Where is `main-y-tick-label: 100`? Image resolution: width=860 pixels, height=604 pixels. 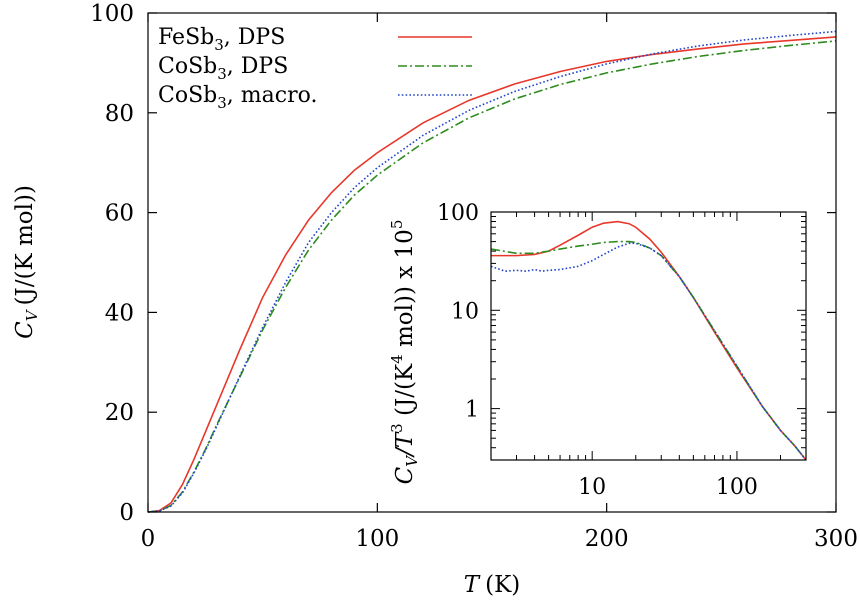 main-y-tick-label: 100 is located at coordinates (112, 14).